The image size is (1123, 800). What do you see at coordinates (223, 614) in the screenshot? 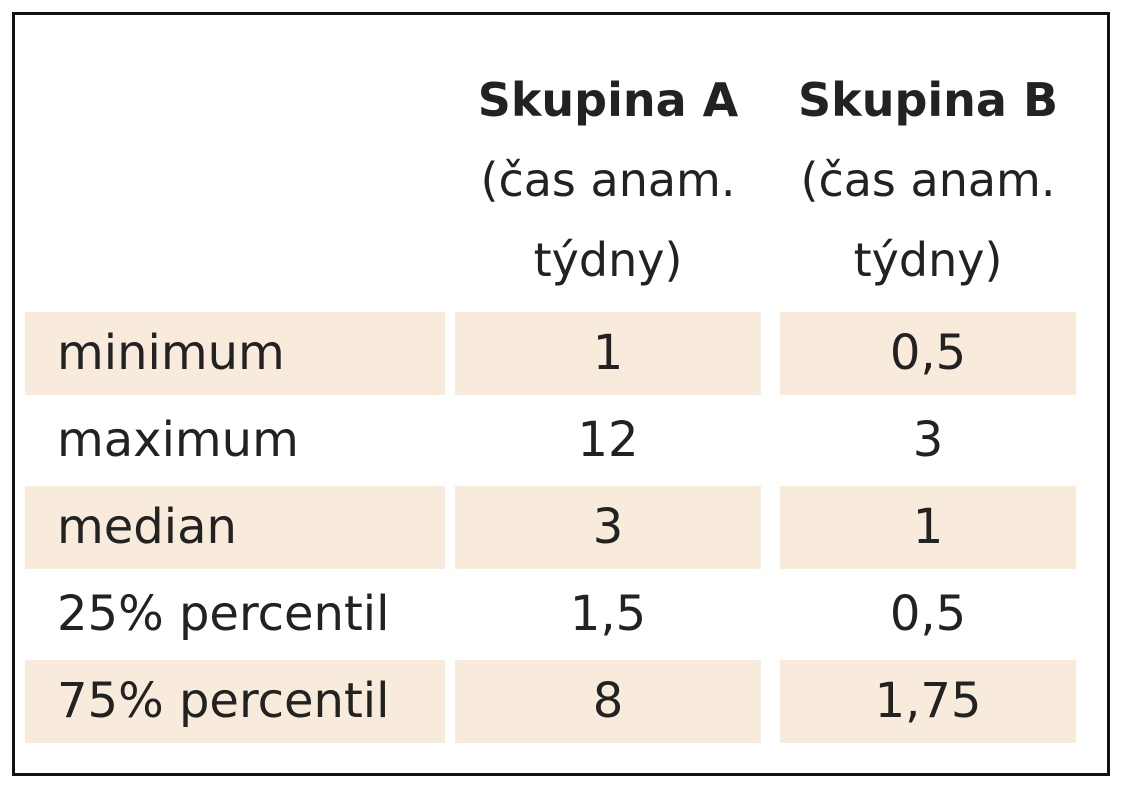
I see `row-label: 25% percentil` at bounding box center [223, 614].